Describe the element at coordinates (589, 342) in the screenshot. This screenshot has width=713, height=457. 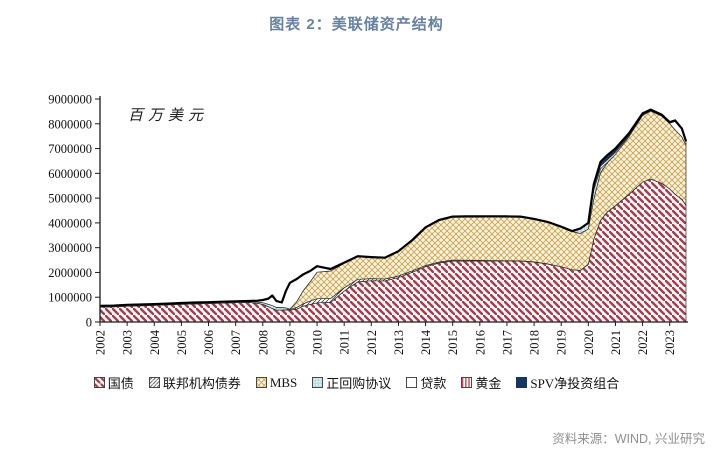
I see `svg-text: 2020` at that location.